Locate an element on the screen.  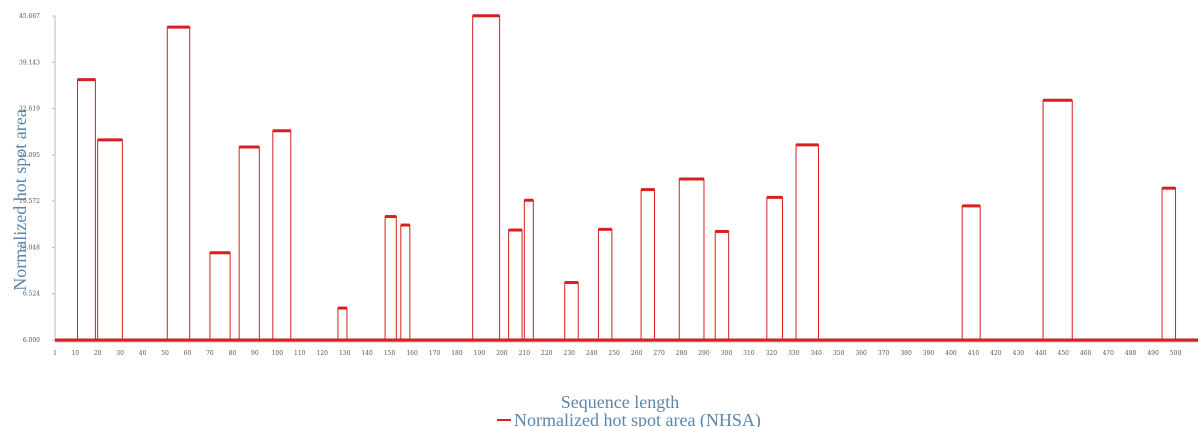
x-tick-label: 160 is located at coordinates (412, 353).